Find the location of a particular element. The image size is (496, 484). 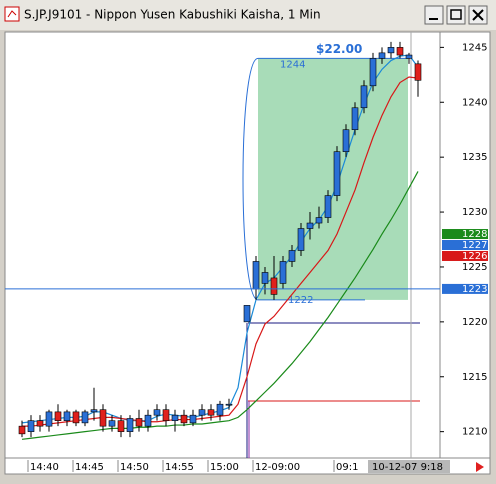

maximize-glyph is located at coordinates (456, 14).